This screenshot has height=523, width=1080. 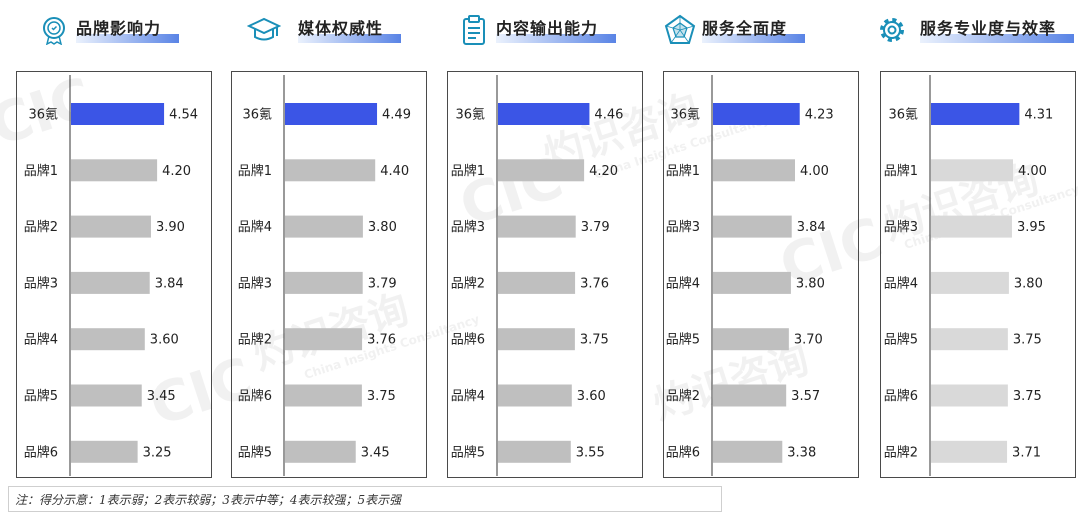 What do you see at coordinates (54, 30) in the screenshot?
I see `award-icon` at bounding box center [54, 30].